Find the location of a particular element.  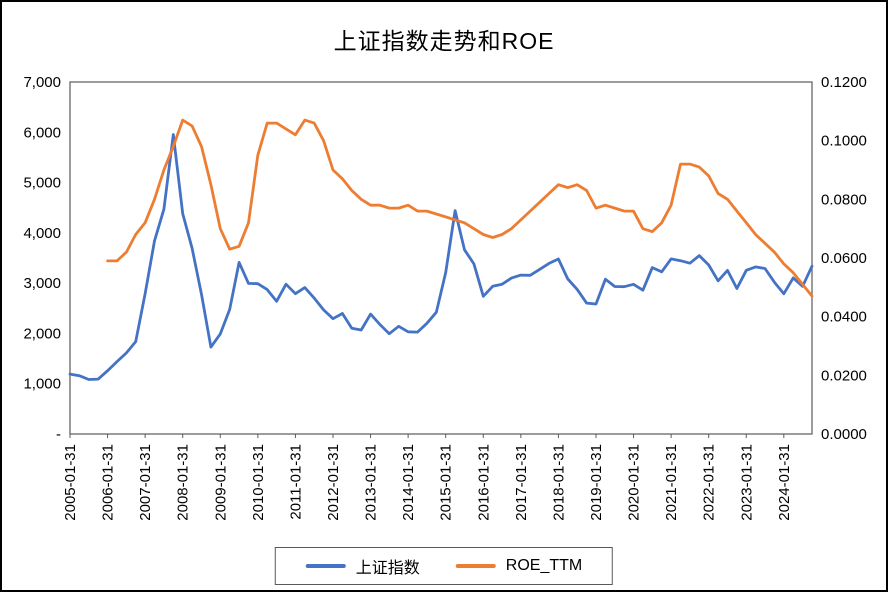

x-axis-tick-label: 2005-01-31 is located at coordinates (70, 482).